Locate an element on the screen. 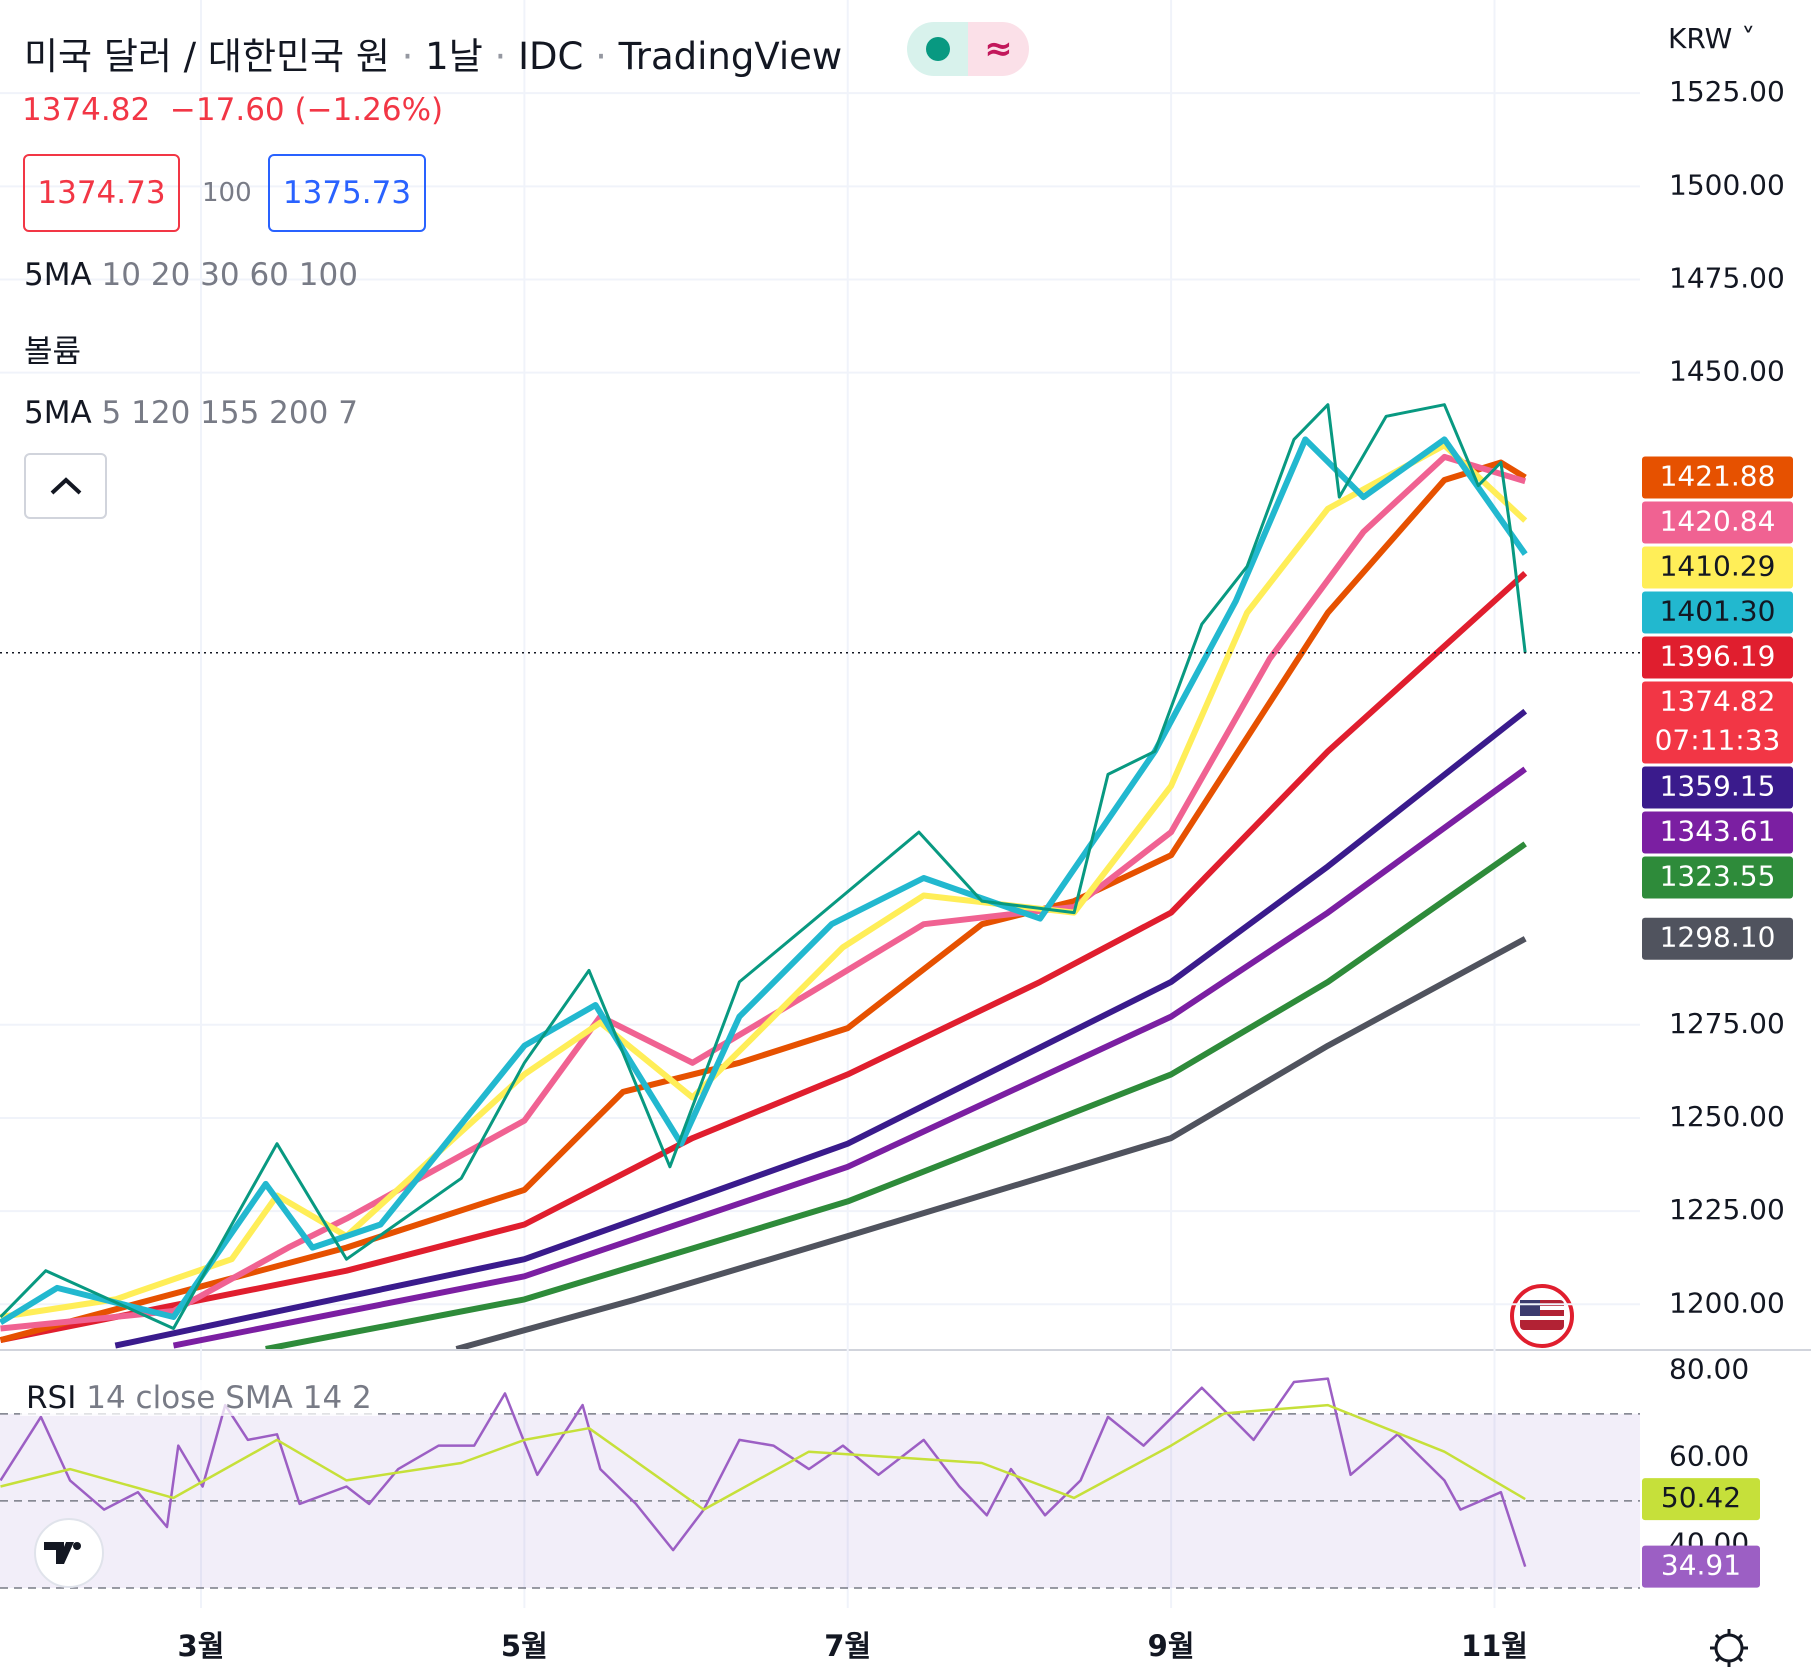 The width and height of the screenshot is (1811, 1677). price-tag-label: 1298.10 is located at coordinates (1718, 937).